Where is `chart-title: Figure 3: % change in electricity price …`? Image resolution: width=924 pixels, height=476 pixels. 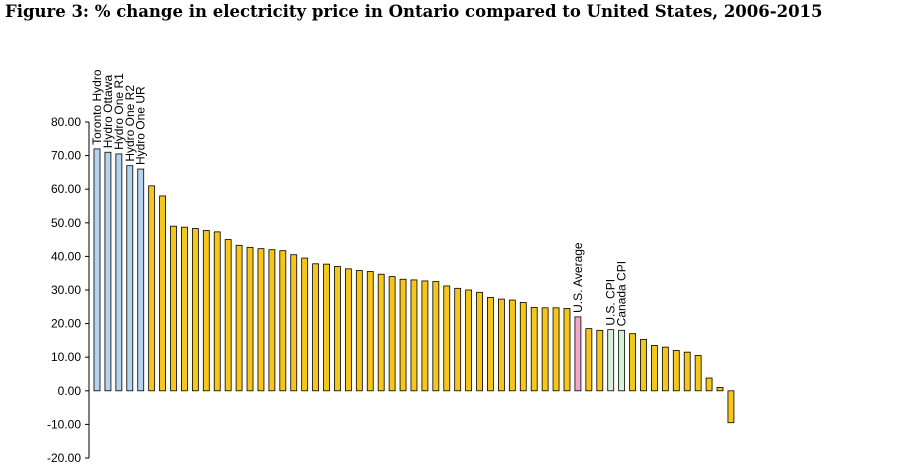 chart-title: Figure 3: % change in electricity price … is located at coordinates (414, 11).